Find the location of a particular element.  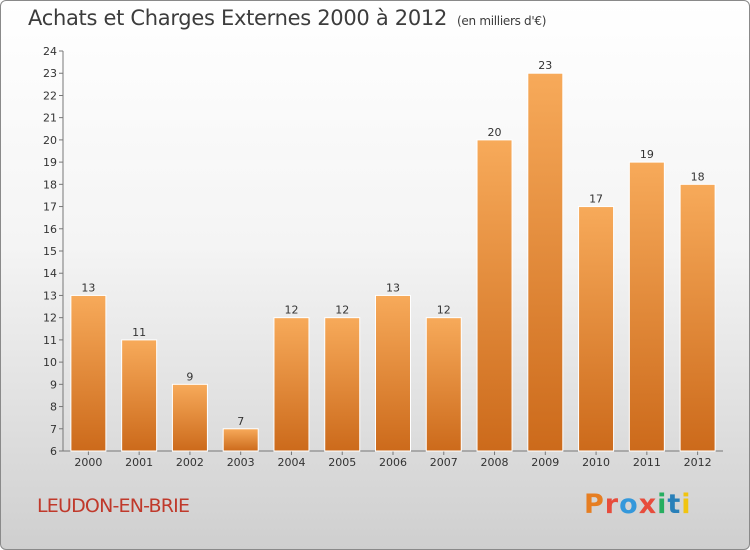

value-label-2005: 12 is located at coordinates (342, 310).